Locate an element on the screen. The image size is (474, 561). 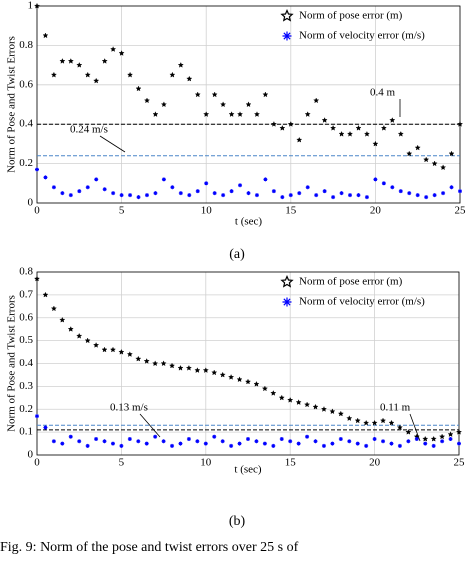
y-tick-label: 0.8 is located at coordinates (26, 272).